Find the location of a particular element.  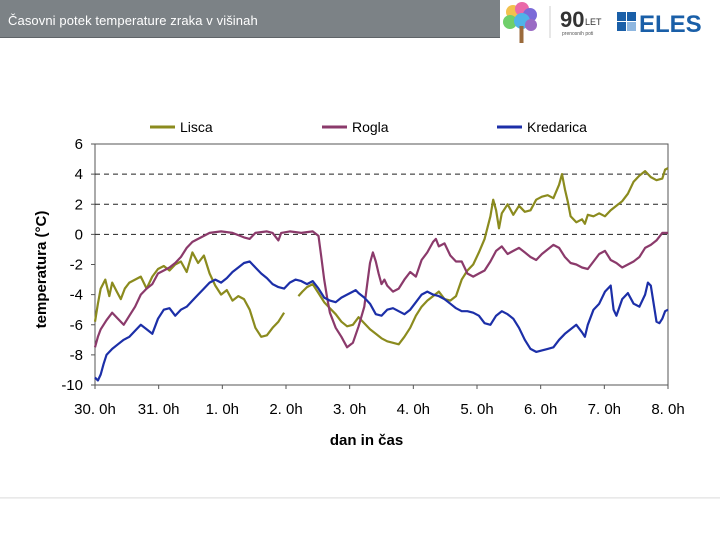

anniversary-number: 90 is located at coordinates (572, 19).